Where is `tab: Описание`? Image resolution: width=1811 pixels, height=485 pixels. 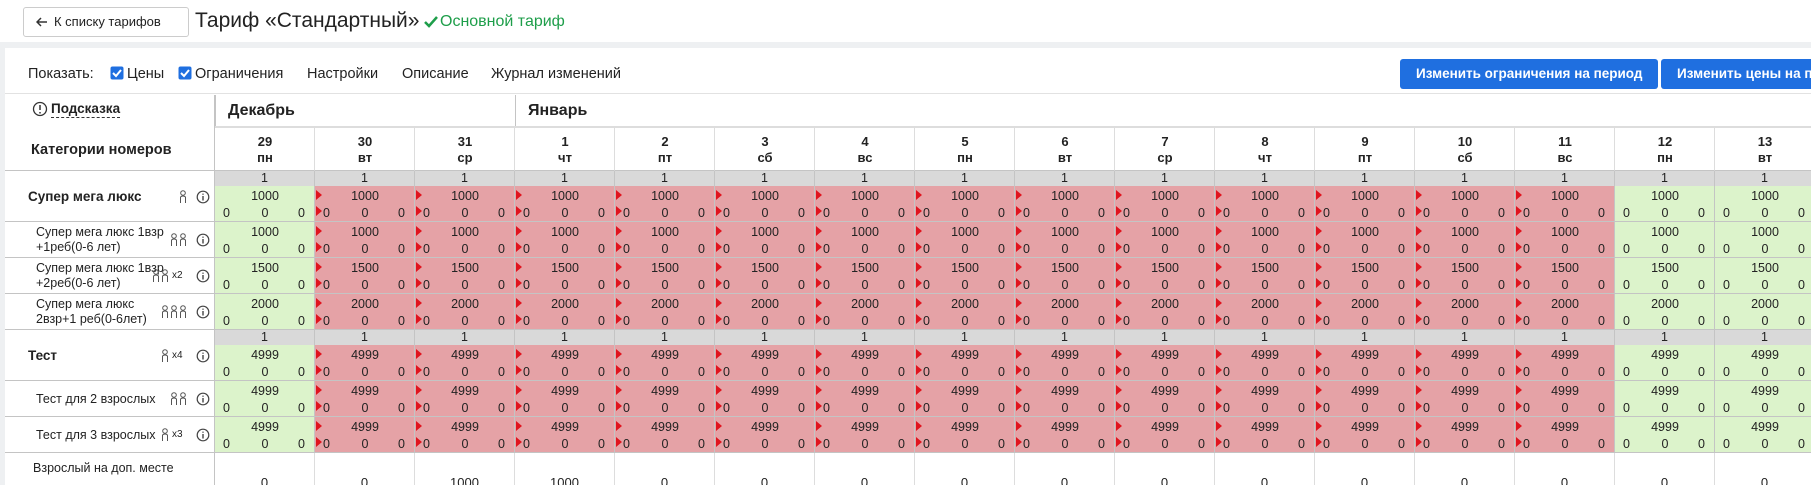
tab: Описание is located at coordinates (435, 74).